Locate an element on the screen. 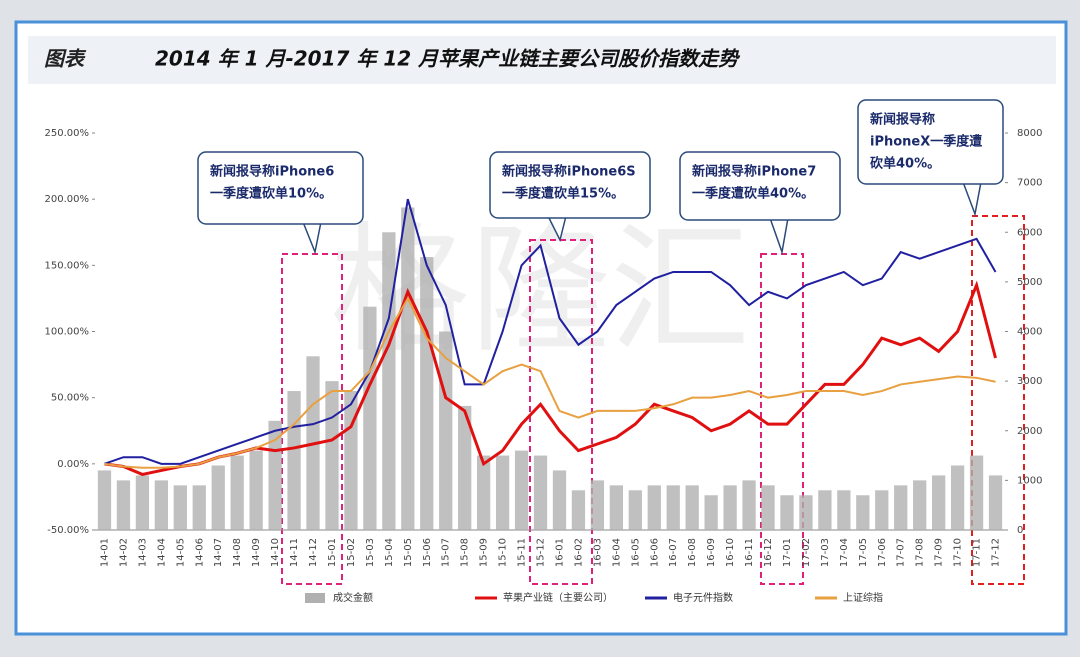  watermark: 格隆汇 is located at coordinates (540, 291).